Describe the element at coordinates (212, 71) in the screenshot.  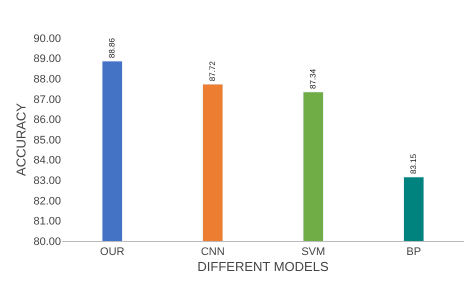
I see `data-label: 87.72` at that location.